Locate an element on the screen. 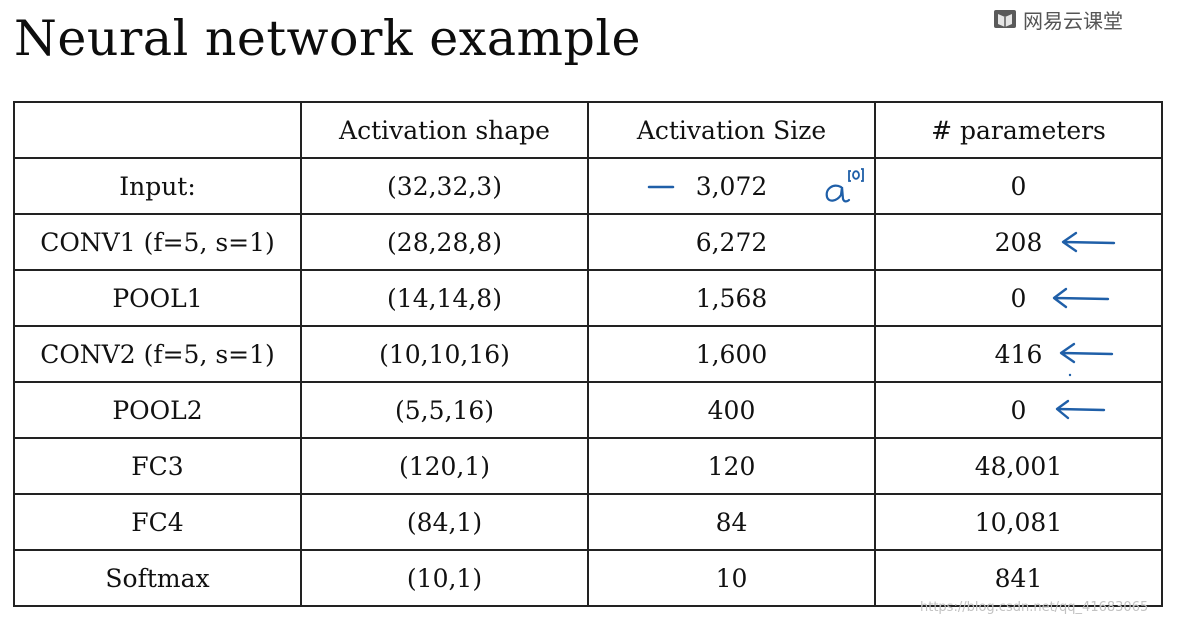 The width and height of the screenshot is (1187, 630). dash-annotation is located at coordinates (661, 187).